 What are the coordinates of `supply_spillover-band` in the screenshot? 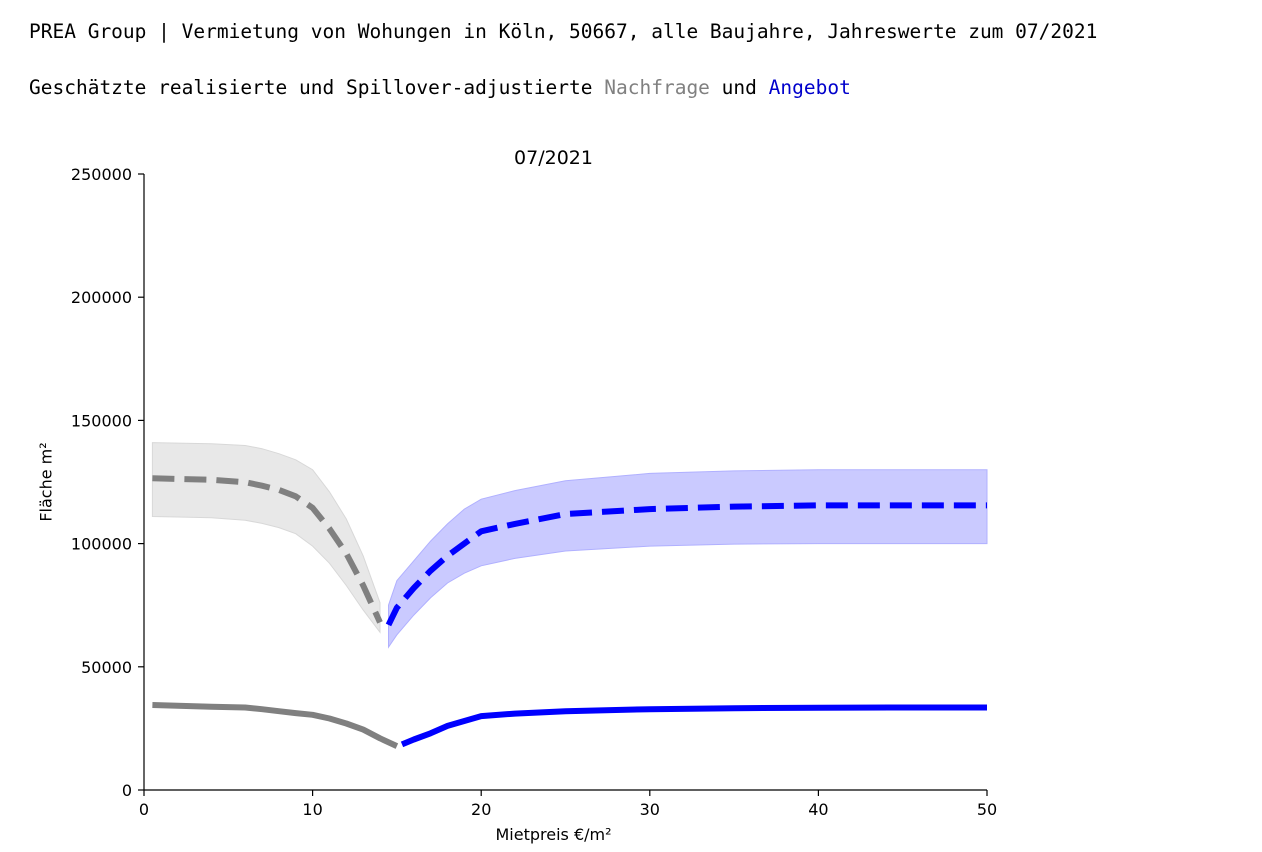 It's located at (688, 559).